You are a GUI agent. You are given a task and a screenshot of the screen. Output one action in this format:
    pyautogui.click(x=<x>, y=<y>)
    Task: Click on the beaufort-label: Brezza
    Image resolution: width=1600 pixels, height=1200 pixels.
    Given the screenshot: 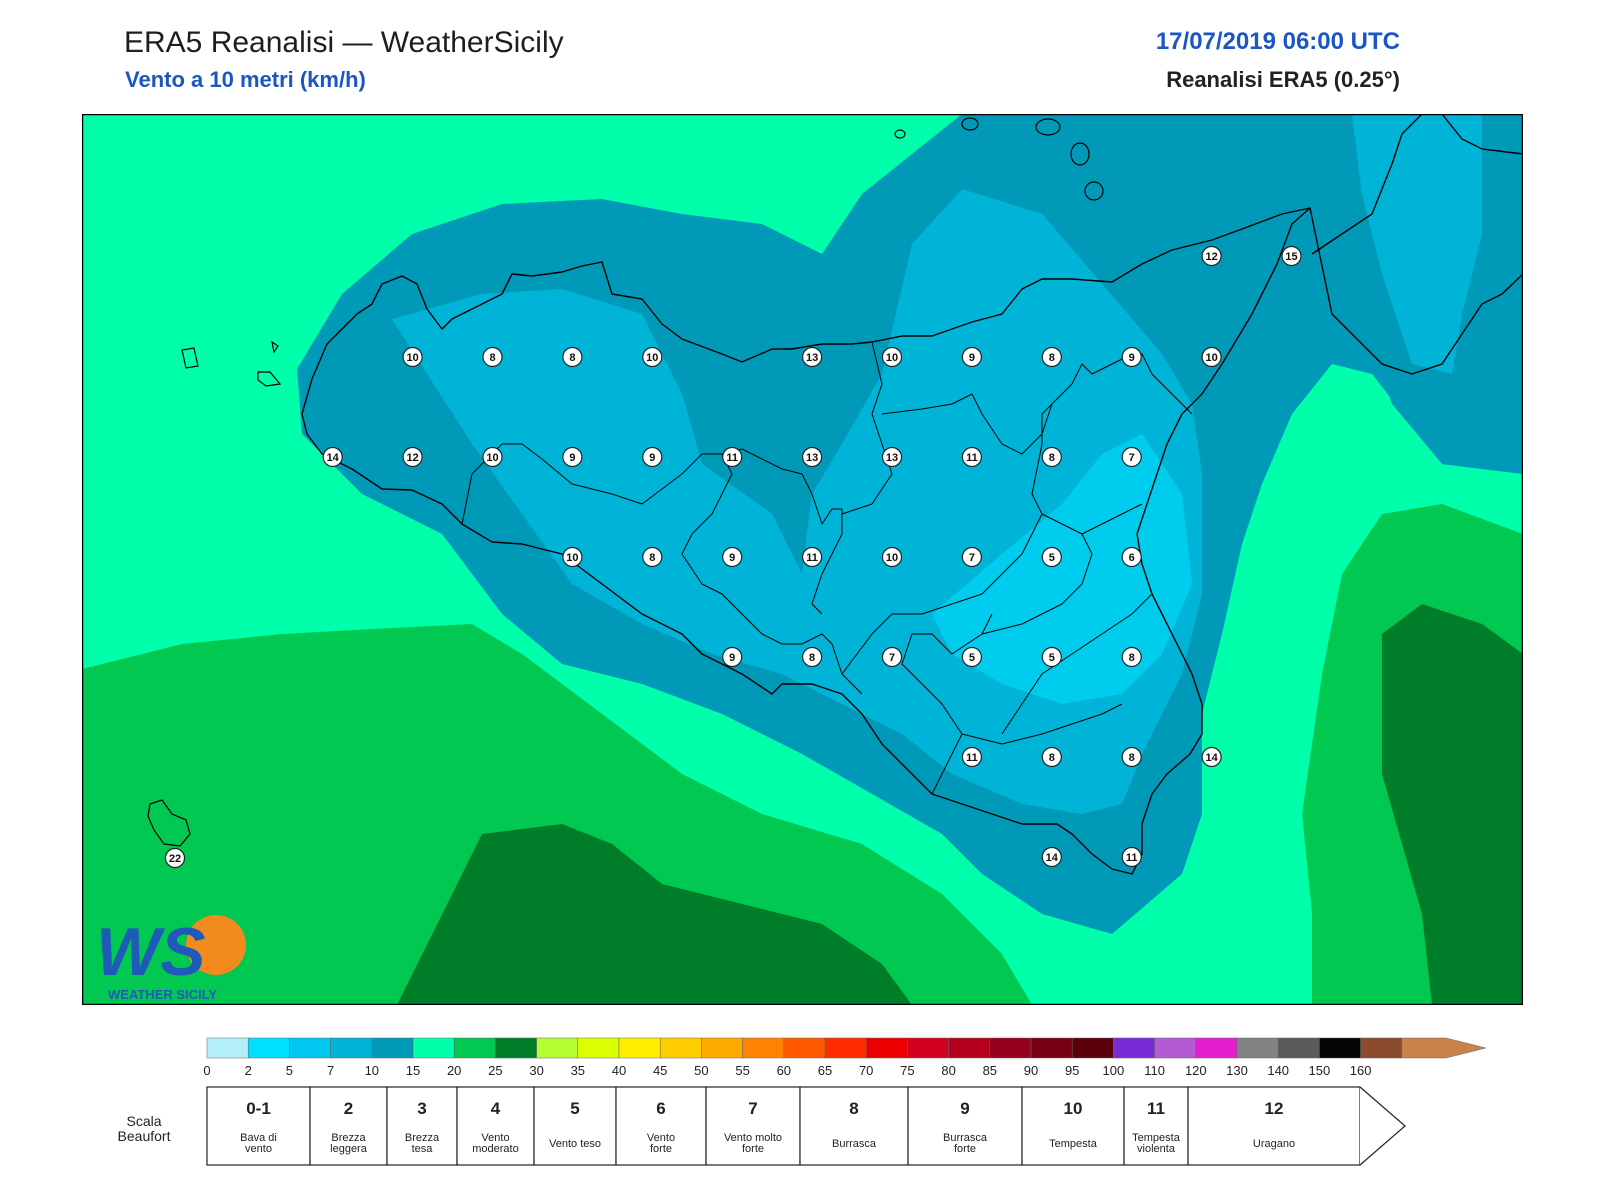 What is the action you would take?
    pyautogui.click(x=348, y=1138)
    